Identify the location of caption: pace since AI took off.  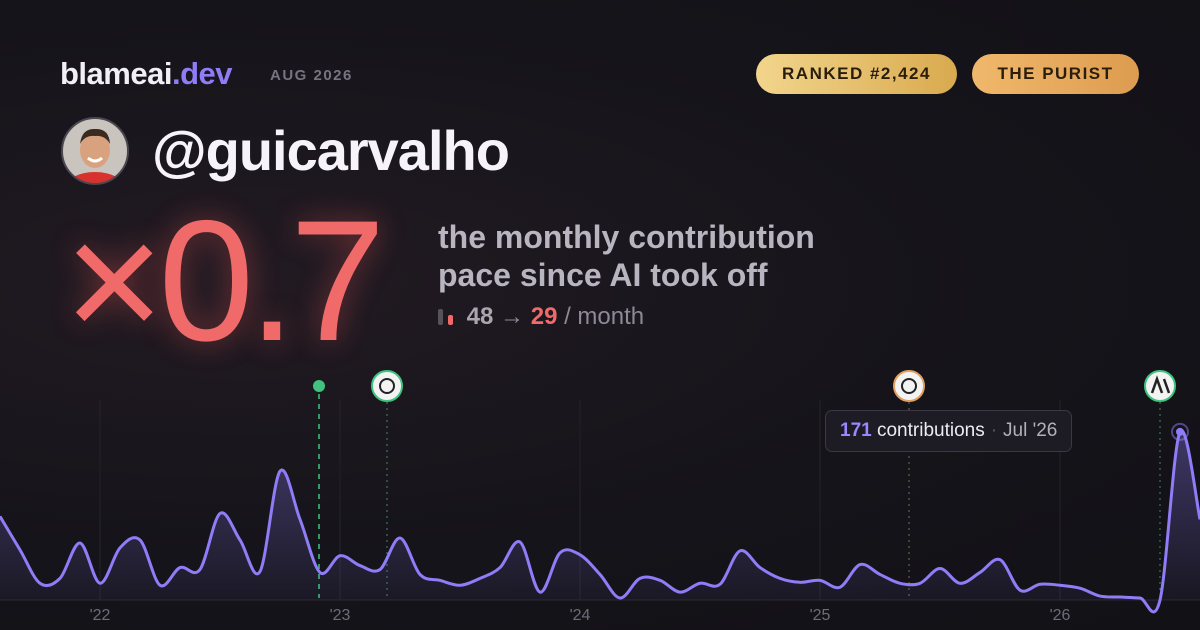
(603, 275).